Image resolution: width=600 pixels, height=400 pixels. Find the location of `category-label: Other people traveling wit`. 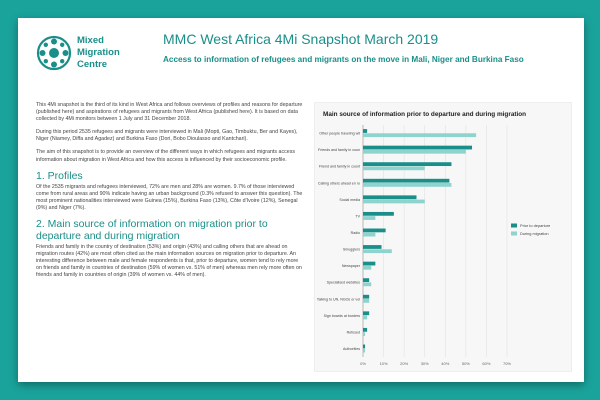

category-label: Other people traveling wit is located at coordinates (339, 134).